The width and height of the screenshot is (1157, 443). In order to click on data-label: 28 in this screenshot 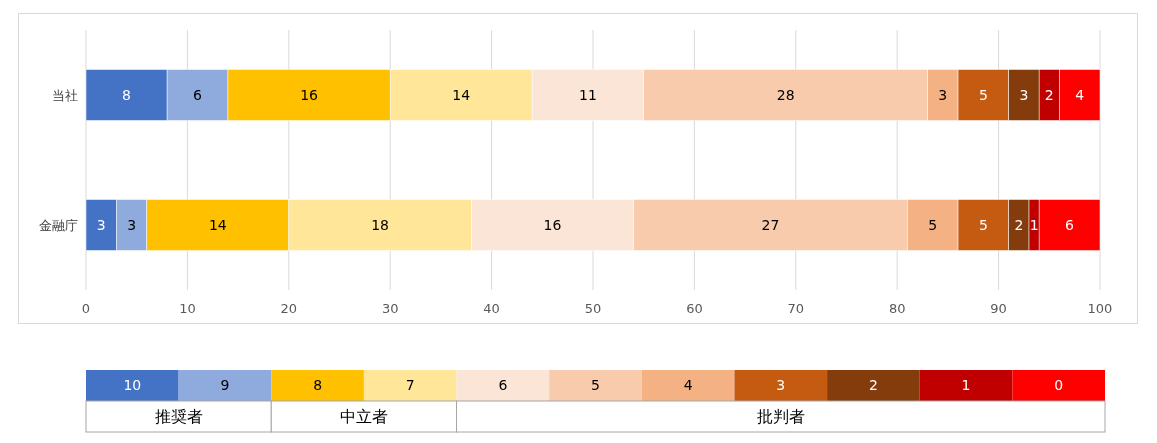, I will do `click(785, 94)`.